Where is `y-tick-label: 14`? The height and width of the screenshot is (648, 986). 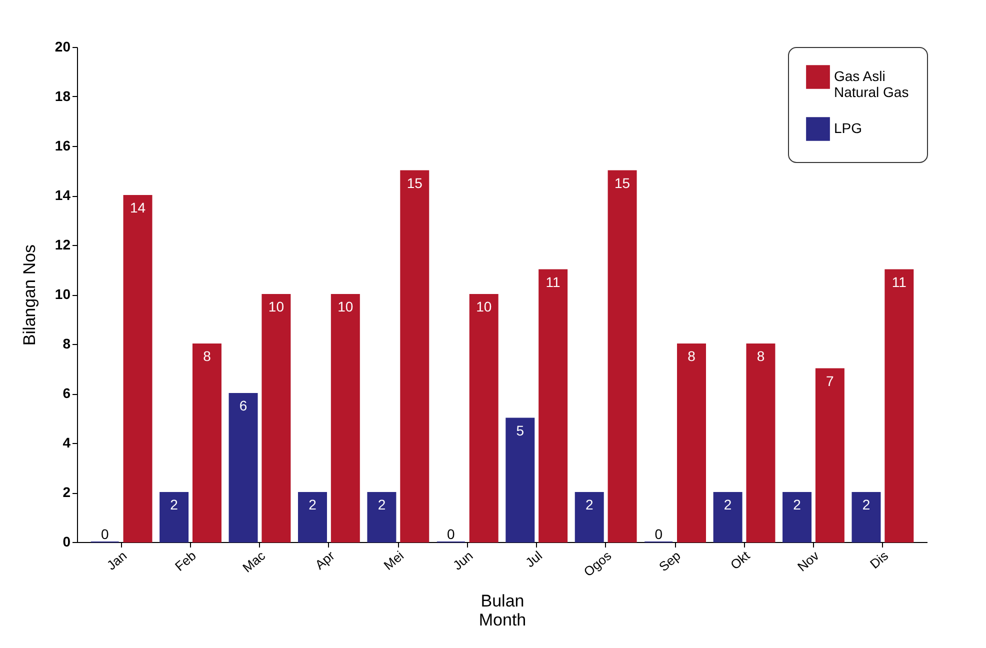 y-tick-label: 14 is located at coordinates (62, 195).